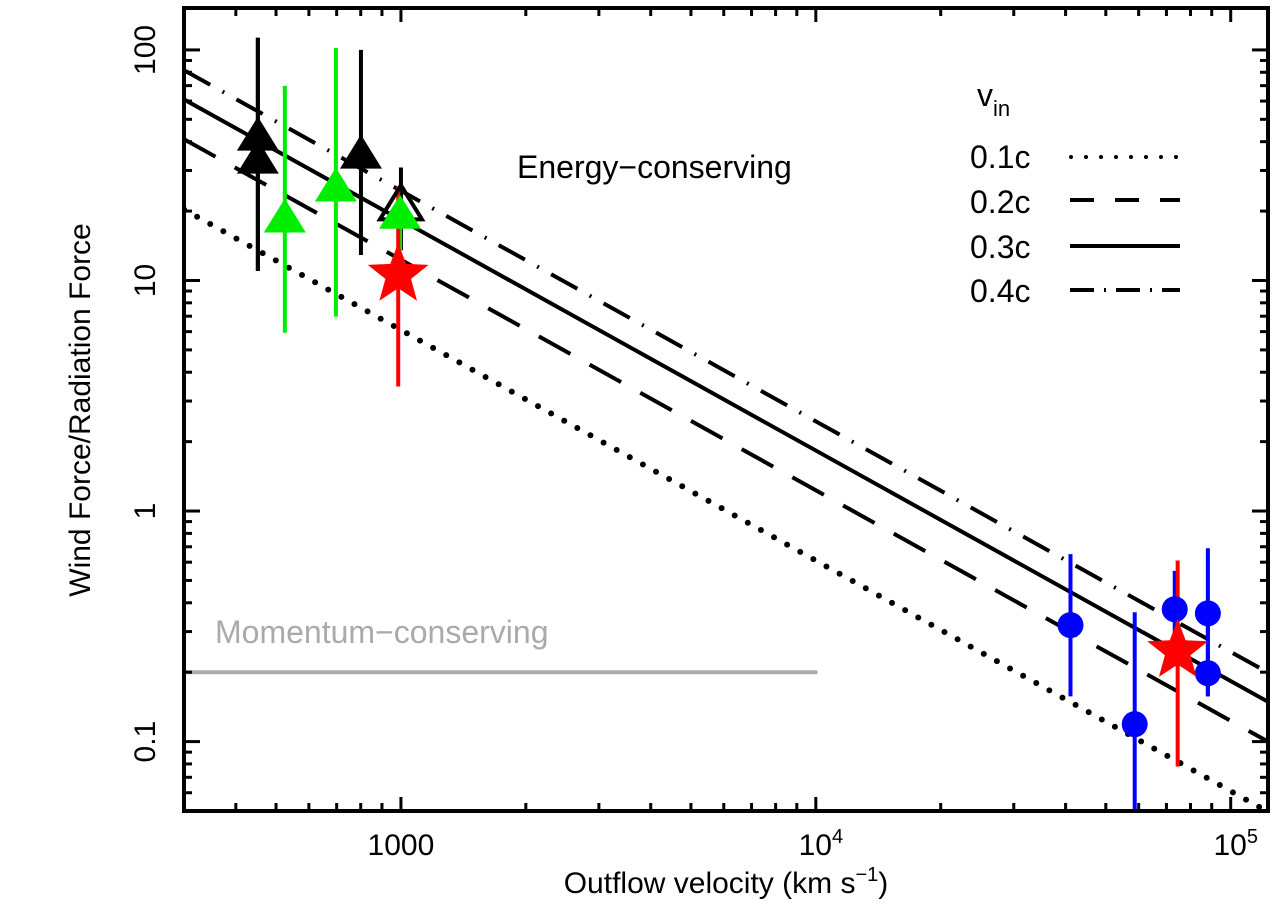  What do you see at coordinates (1235, 844) in the screenshot?
I see `x-tick-label: 10⁵` at bounding box center [1235, 844].